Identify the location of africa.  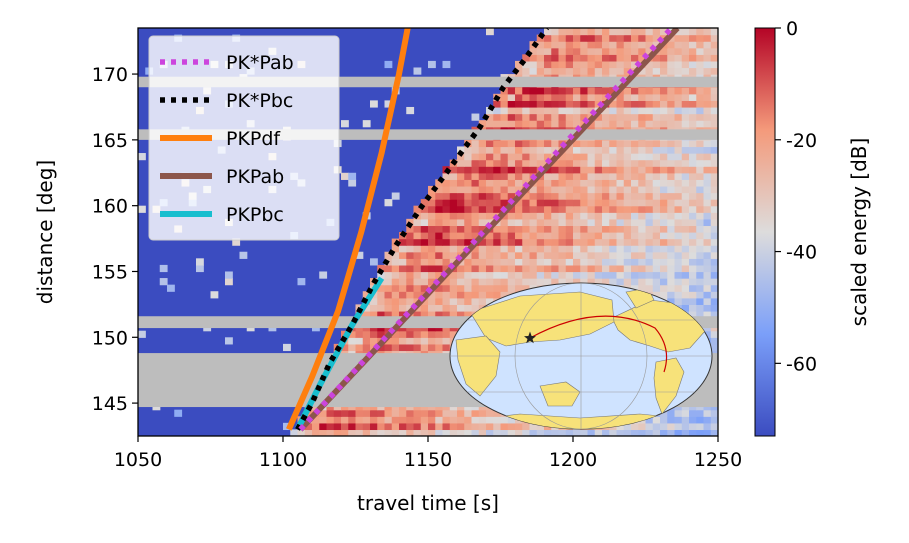
(478, 366).